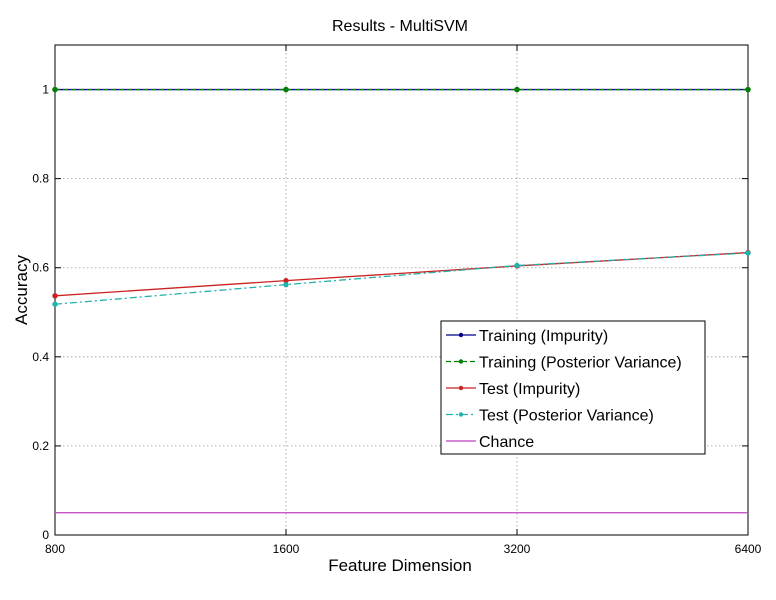 This screenshot has height=600, width=776. I want to click on series-test-posterior-variance, so click(401, 278).